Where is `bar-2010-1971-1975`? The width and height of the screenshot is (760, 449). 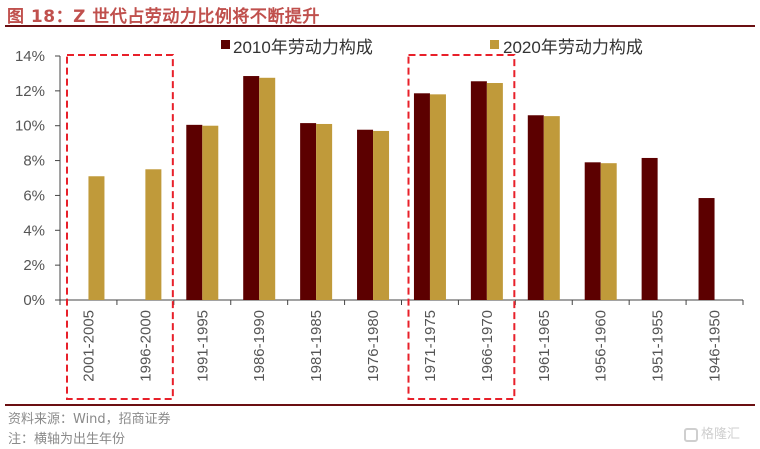 bar-2010-1971-1975 is located at coordinates (421, 196).